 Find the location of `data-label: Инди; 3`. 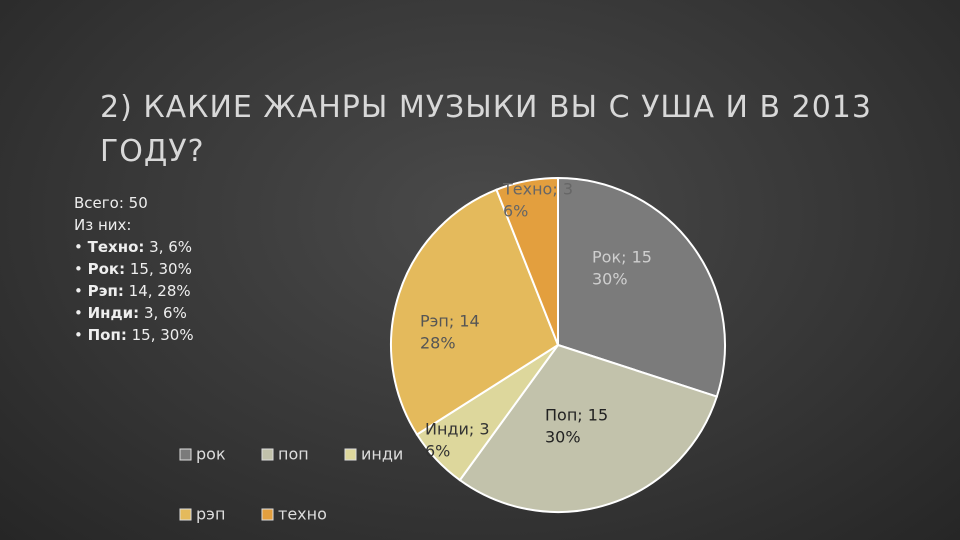

data-label: Инди; 3 is located at coordinates (457, 429).